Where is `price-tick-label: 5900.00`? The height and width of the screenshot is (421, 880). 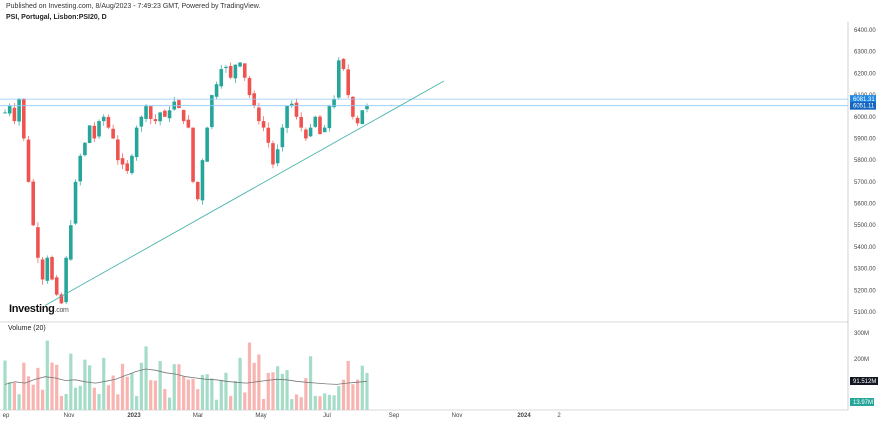
price-tick-label: 5900.00 is located at coordinates (865, 139).